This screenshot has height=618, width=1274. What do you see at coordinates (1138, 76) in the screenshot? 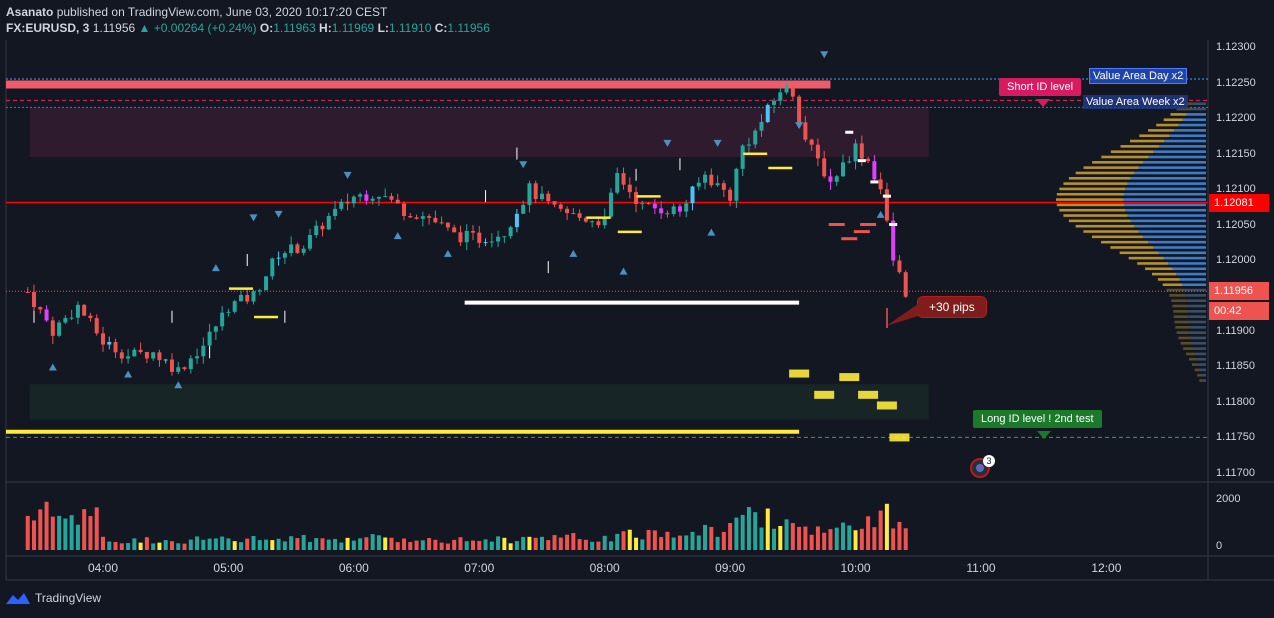
I see `value-area-day-label: Value Area Day x2` at bounding box center [1138, 76].